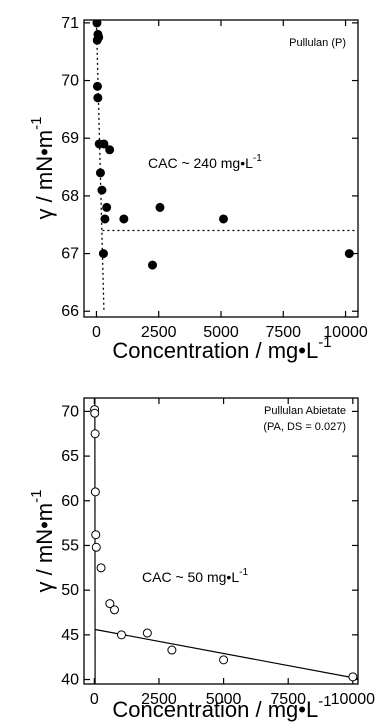  I want to click on y-tick-label: 45, so click(70, 635).